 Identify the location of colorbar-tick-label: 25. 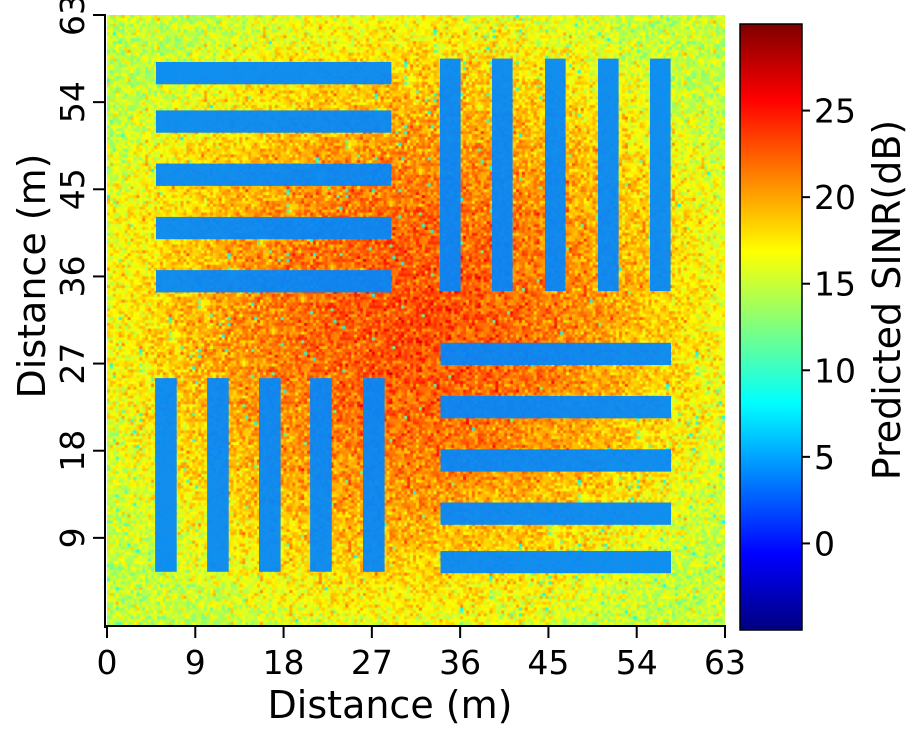
(835, 111).